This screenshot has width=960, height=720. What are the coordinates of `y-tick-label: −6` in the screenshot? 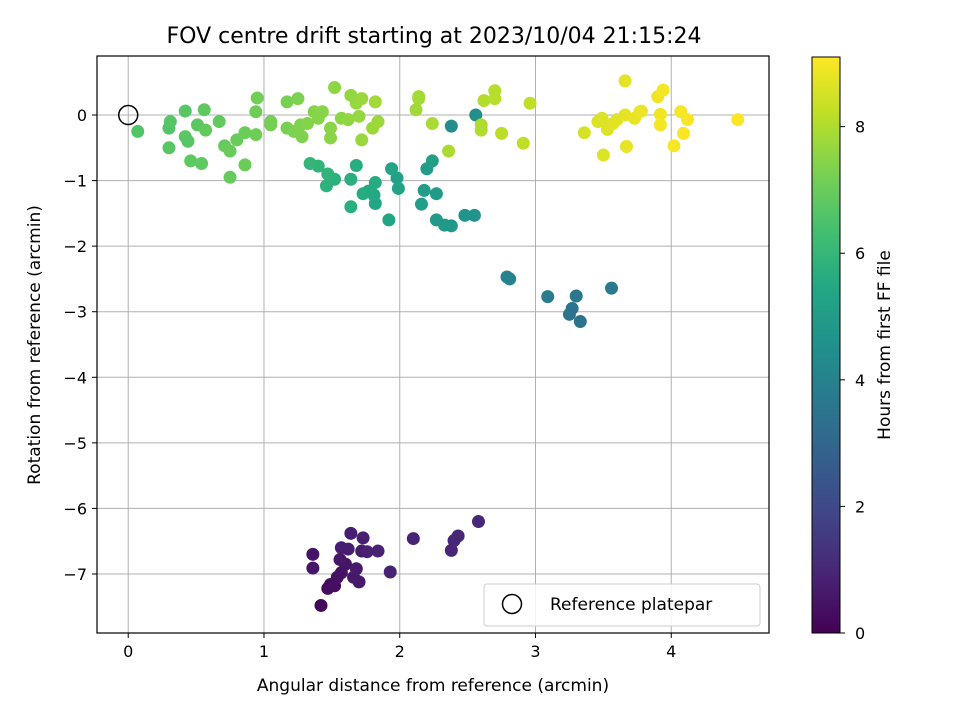 It's located at (75, 508).